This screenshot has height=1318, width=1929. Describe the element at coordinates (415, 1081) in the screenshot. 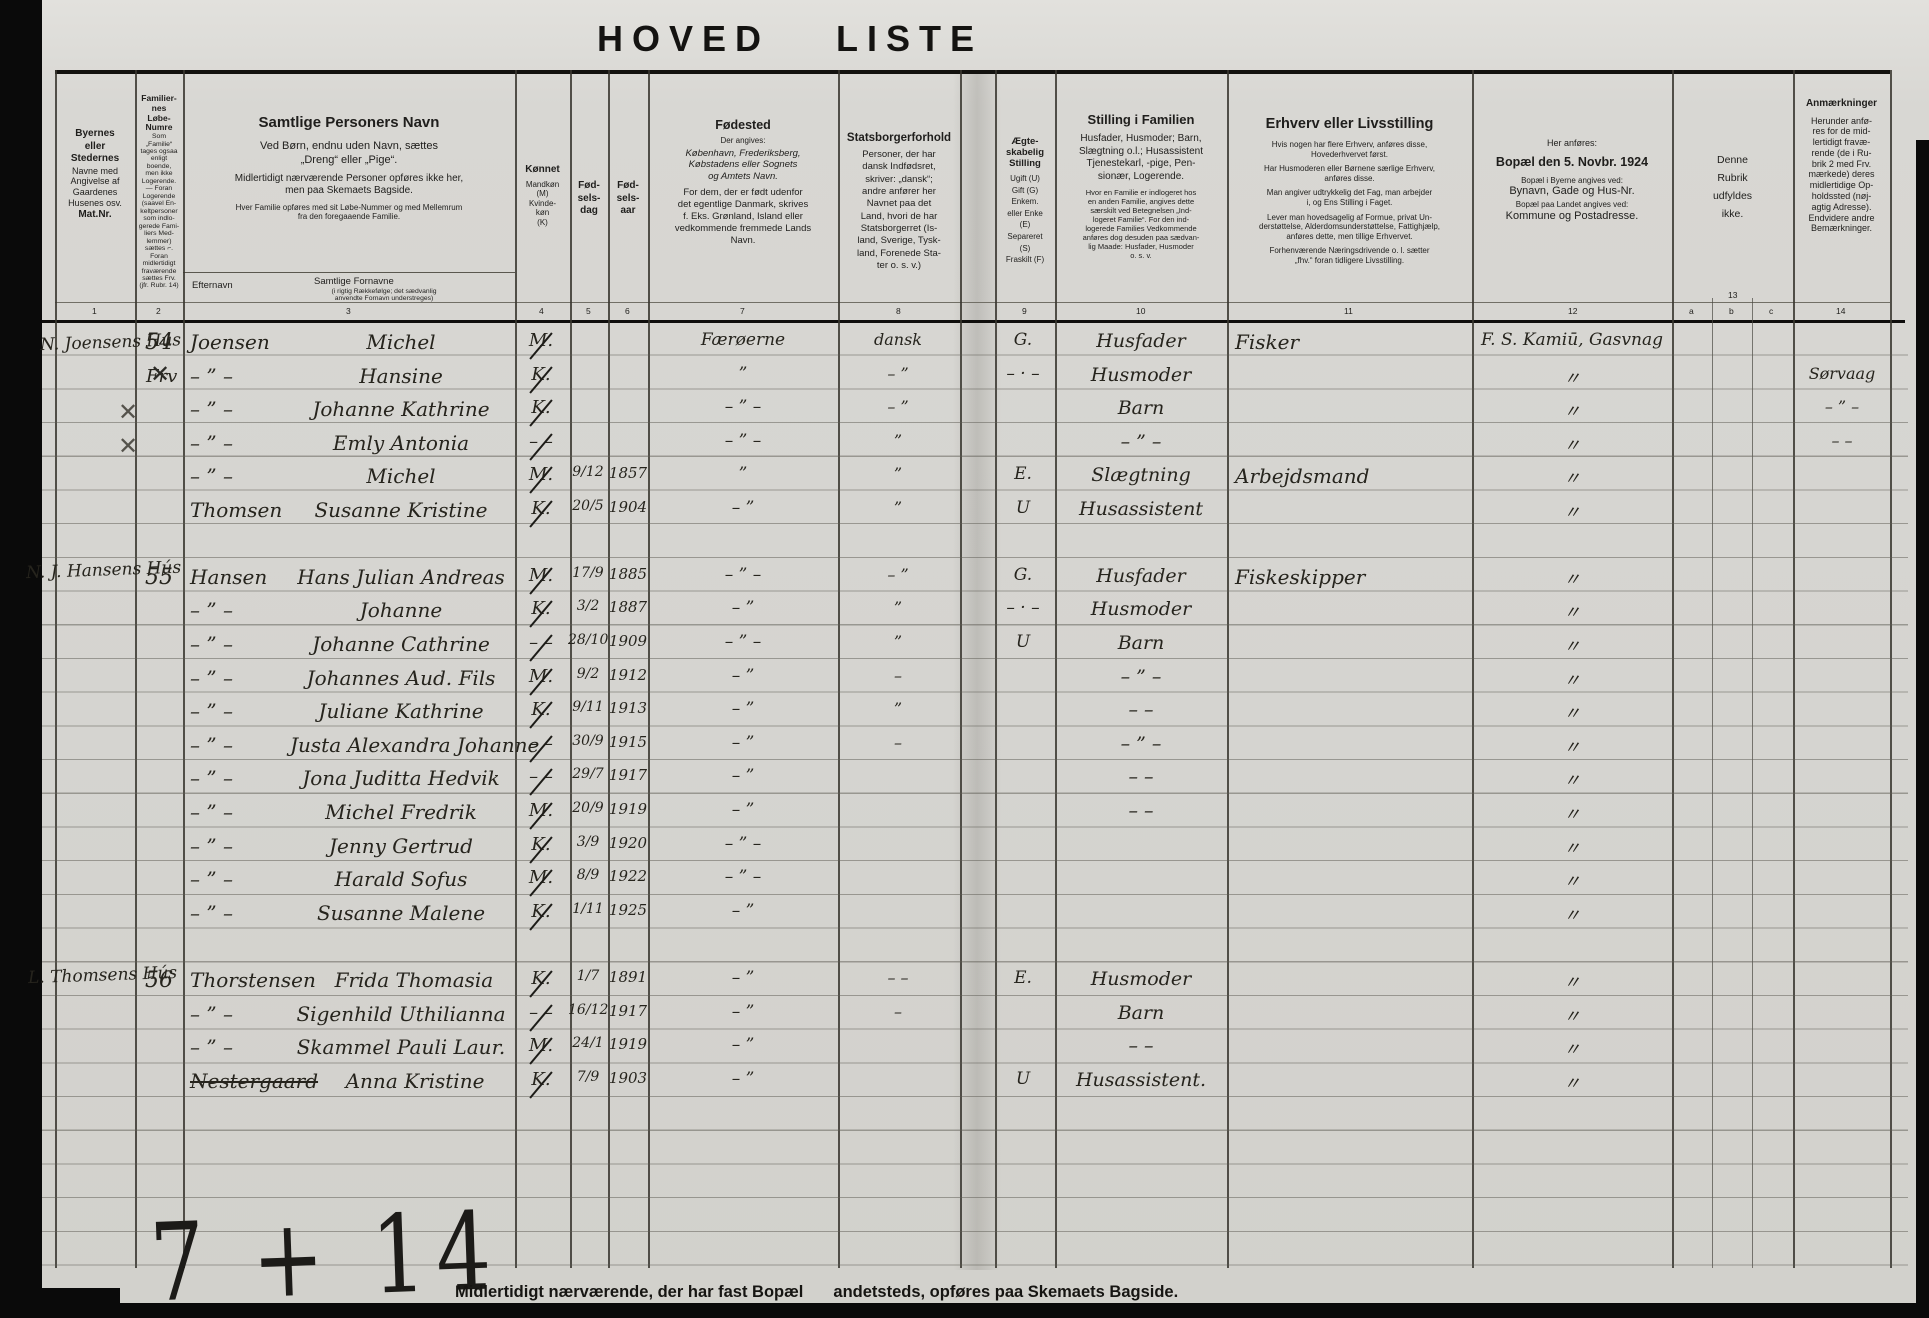

I see `cell-firstnames: Anna Kristine` at that location.